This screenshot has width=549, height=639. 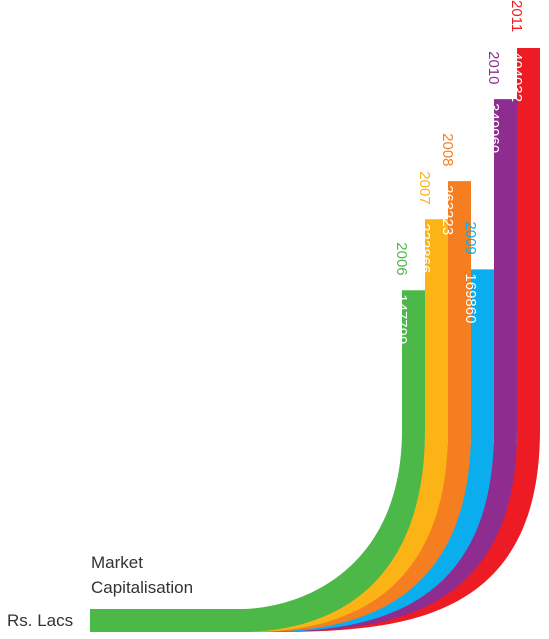 I want to click on value-label-2011: 404032, so click(x=516, y=77).